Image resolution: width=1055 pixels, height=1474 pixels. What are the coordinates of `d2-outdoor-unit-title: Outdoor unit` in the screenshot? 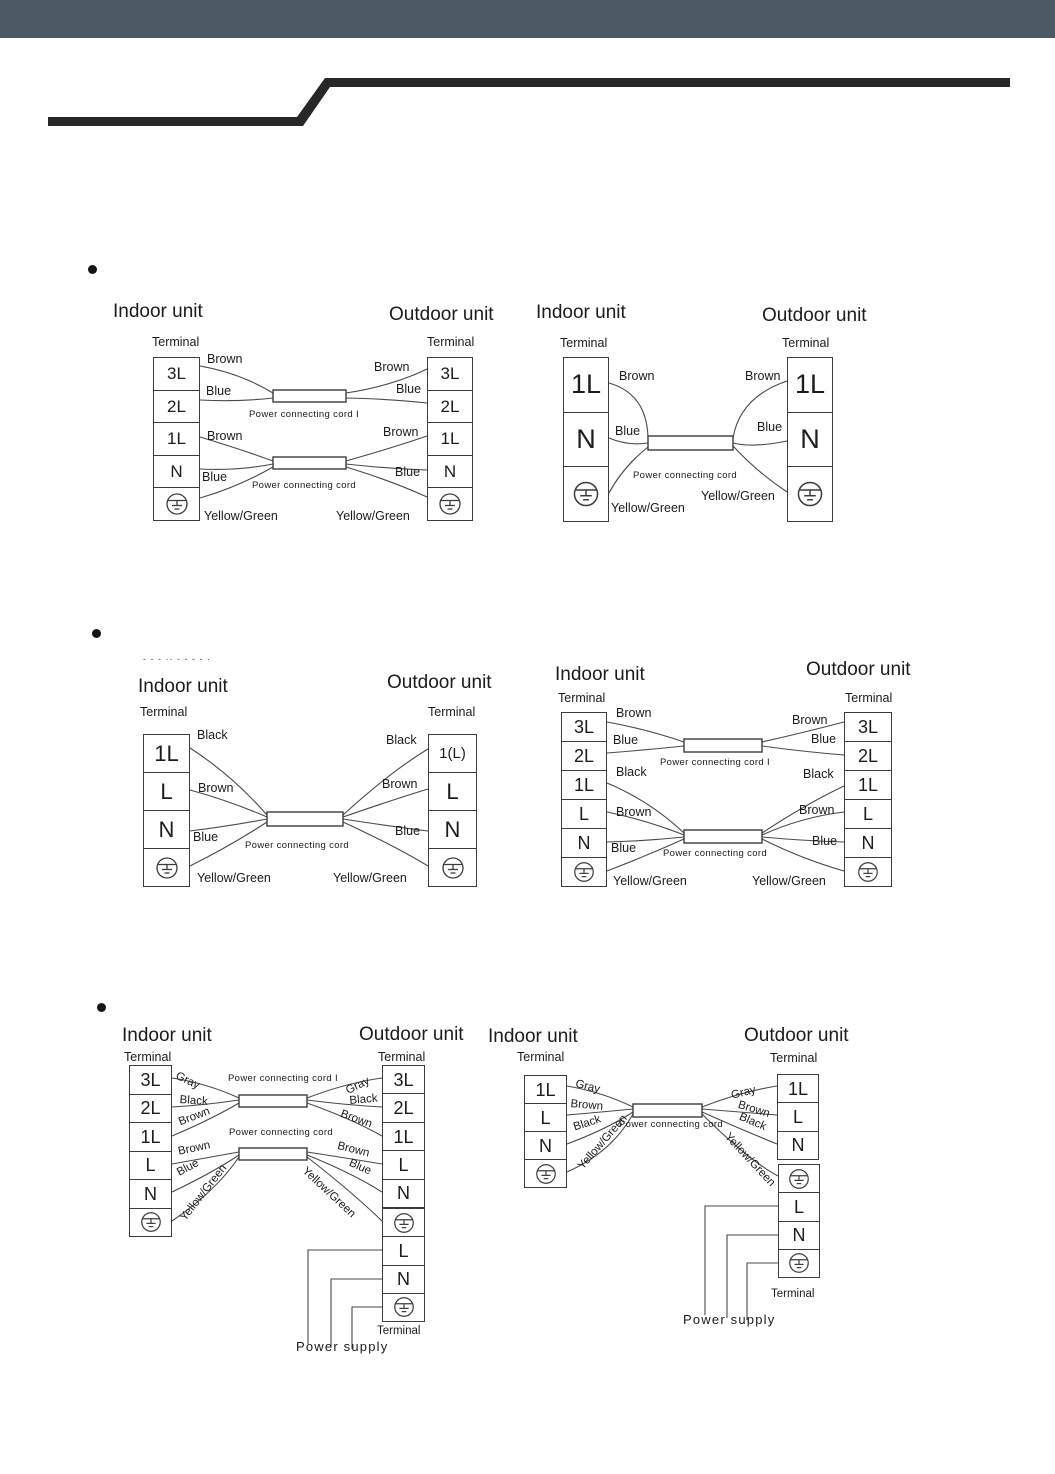 It's located at (814, 315).